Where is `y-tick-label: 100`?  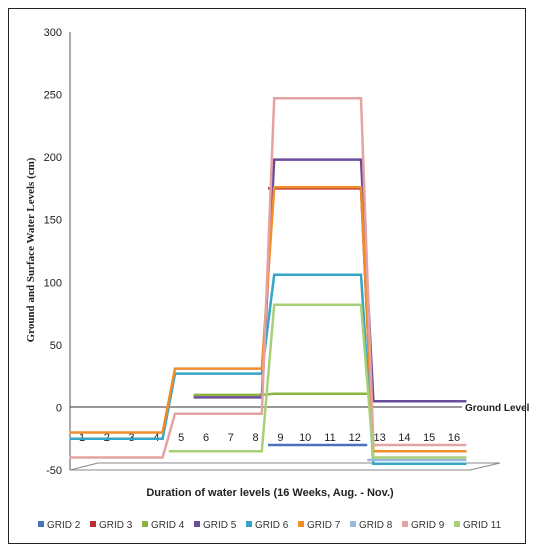 y-tick-label: 100 is located at coordinates (53, 283).